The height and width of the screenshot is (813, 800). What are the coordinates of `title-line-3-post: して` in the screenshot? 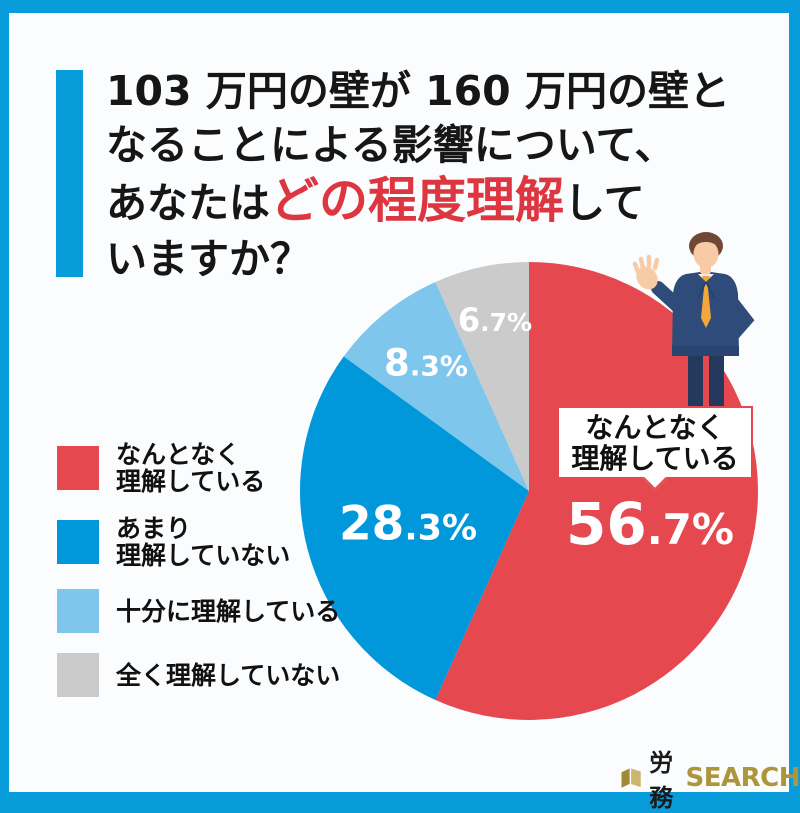 It's located at (604, 203).